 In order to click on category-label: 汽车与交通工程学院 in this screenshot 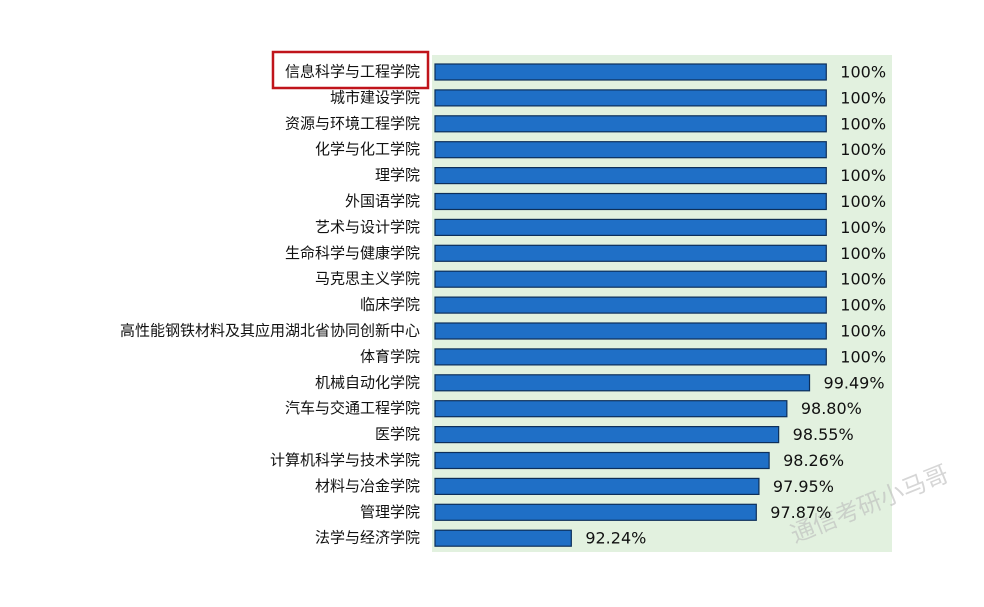, I will do `click(352, 408)`.